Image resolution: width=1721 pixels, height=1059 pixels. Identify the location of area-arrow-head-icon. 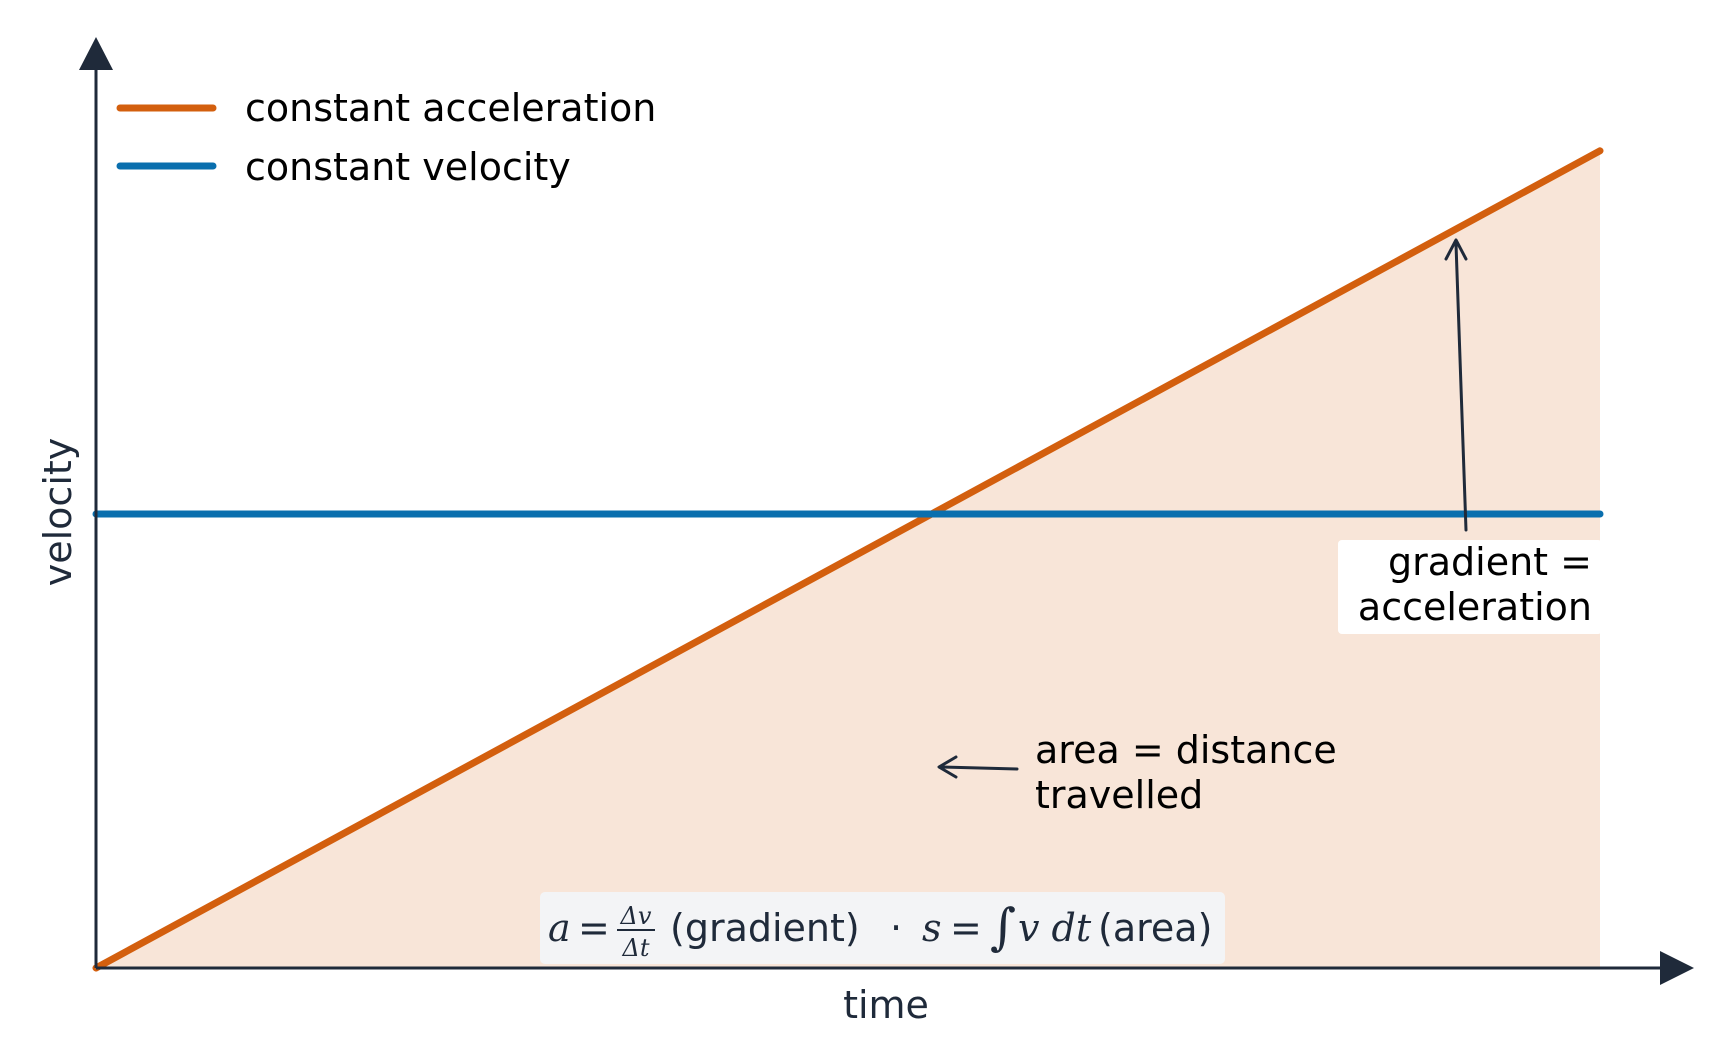
(947, 767).